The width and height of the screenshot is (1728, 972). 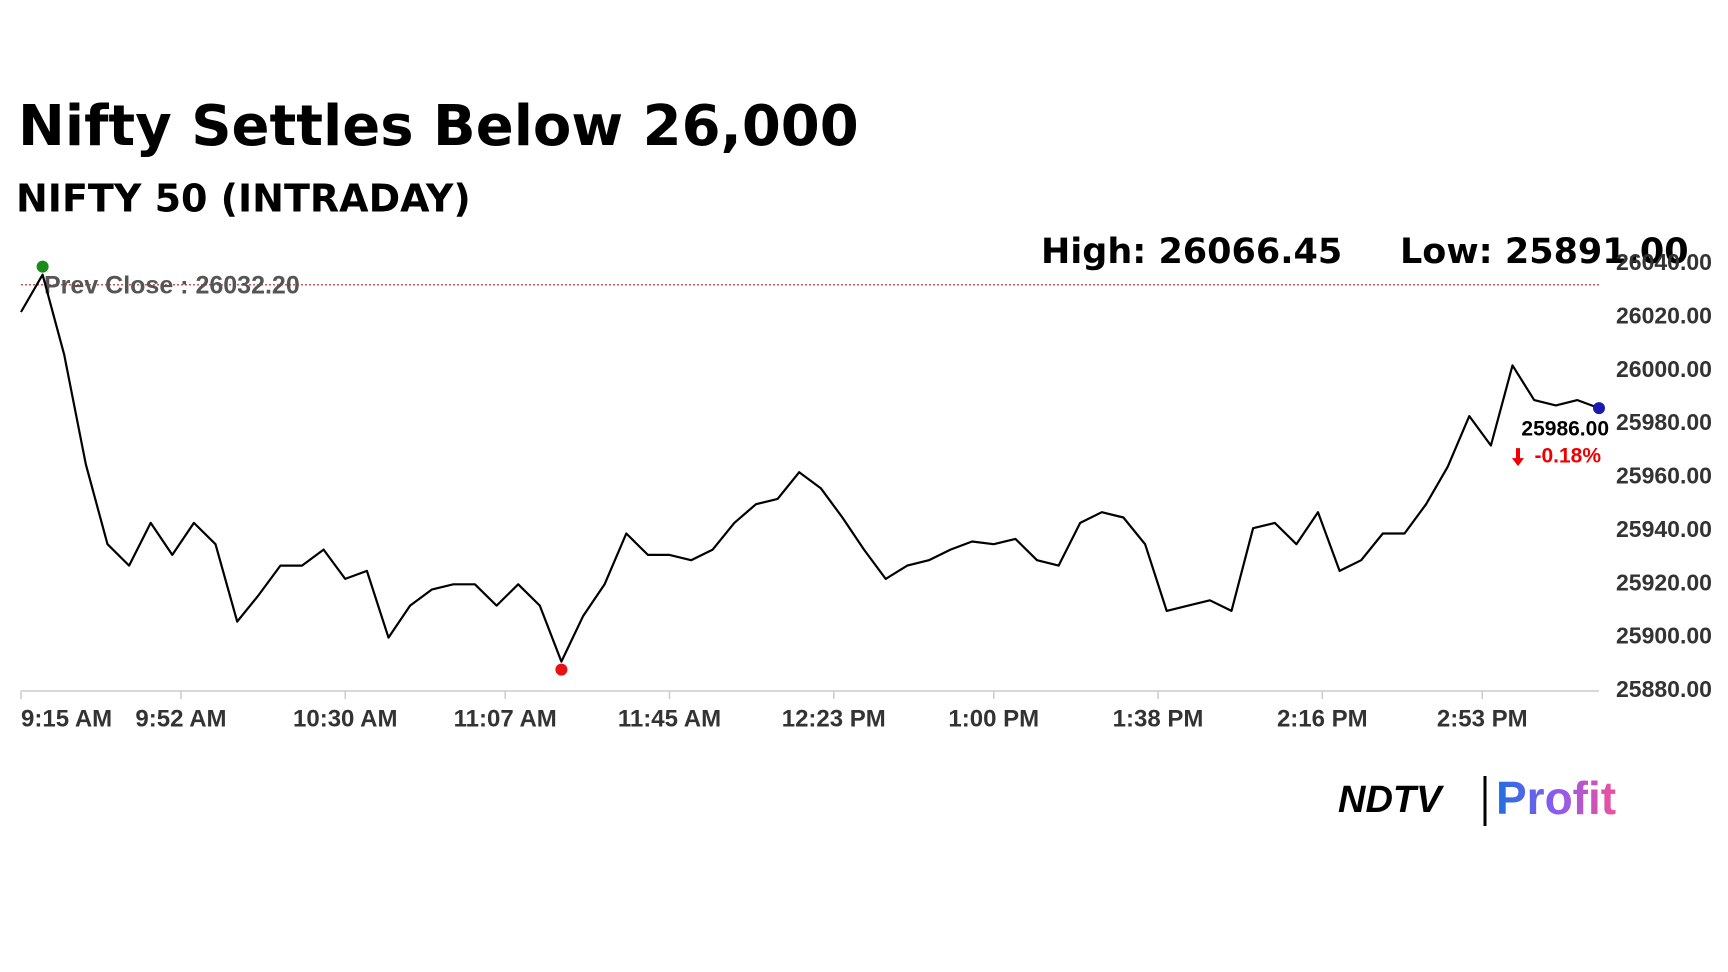 What do you see at coordinates (1664, 315) in the screenshot?
I see `y-tick-label: 26020.00` at bounding box center [1664, 315].